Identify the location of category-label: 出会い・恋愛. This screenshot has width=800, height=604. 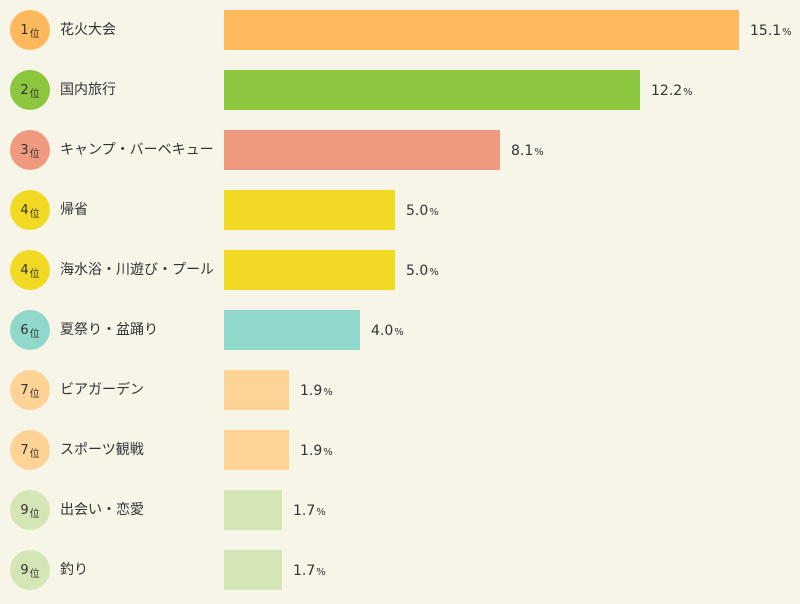
(102, 510).